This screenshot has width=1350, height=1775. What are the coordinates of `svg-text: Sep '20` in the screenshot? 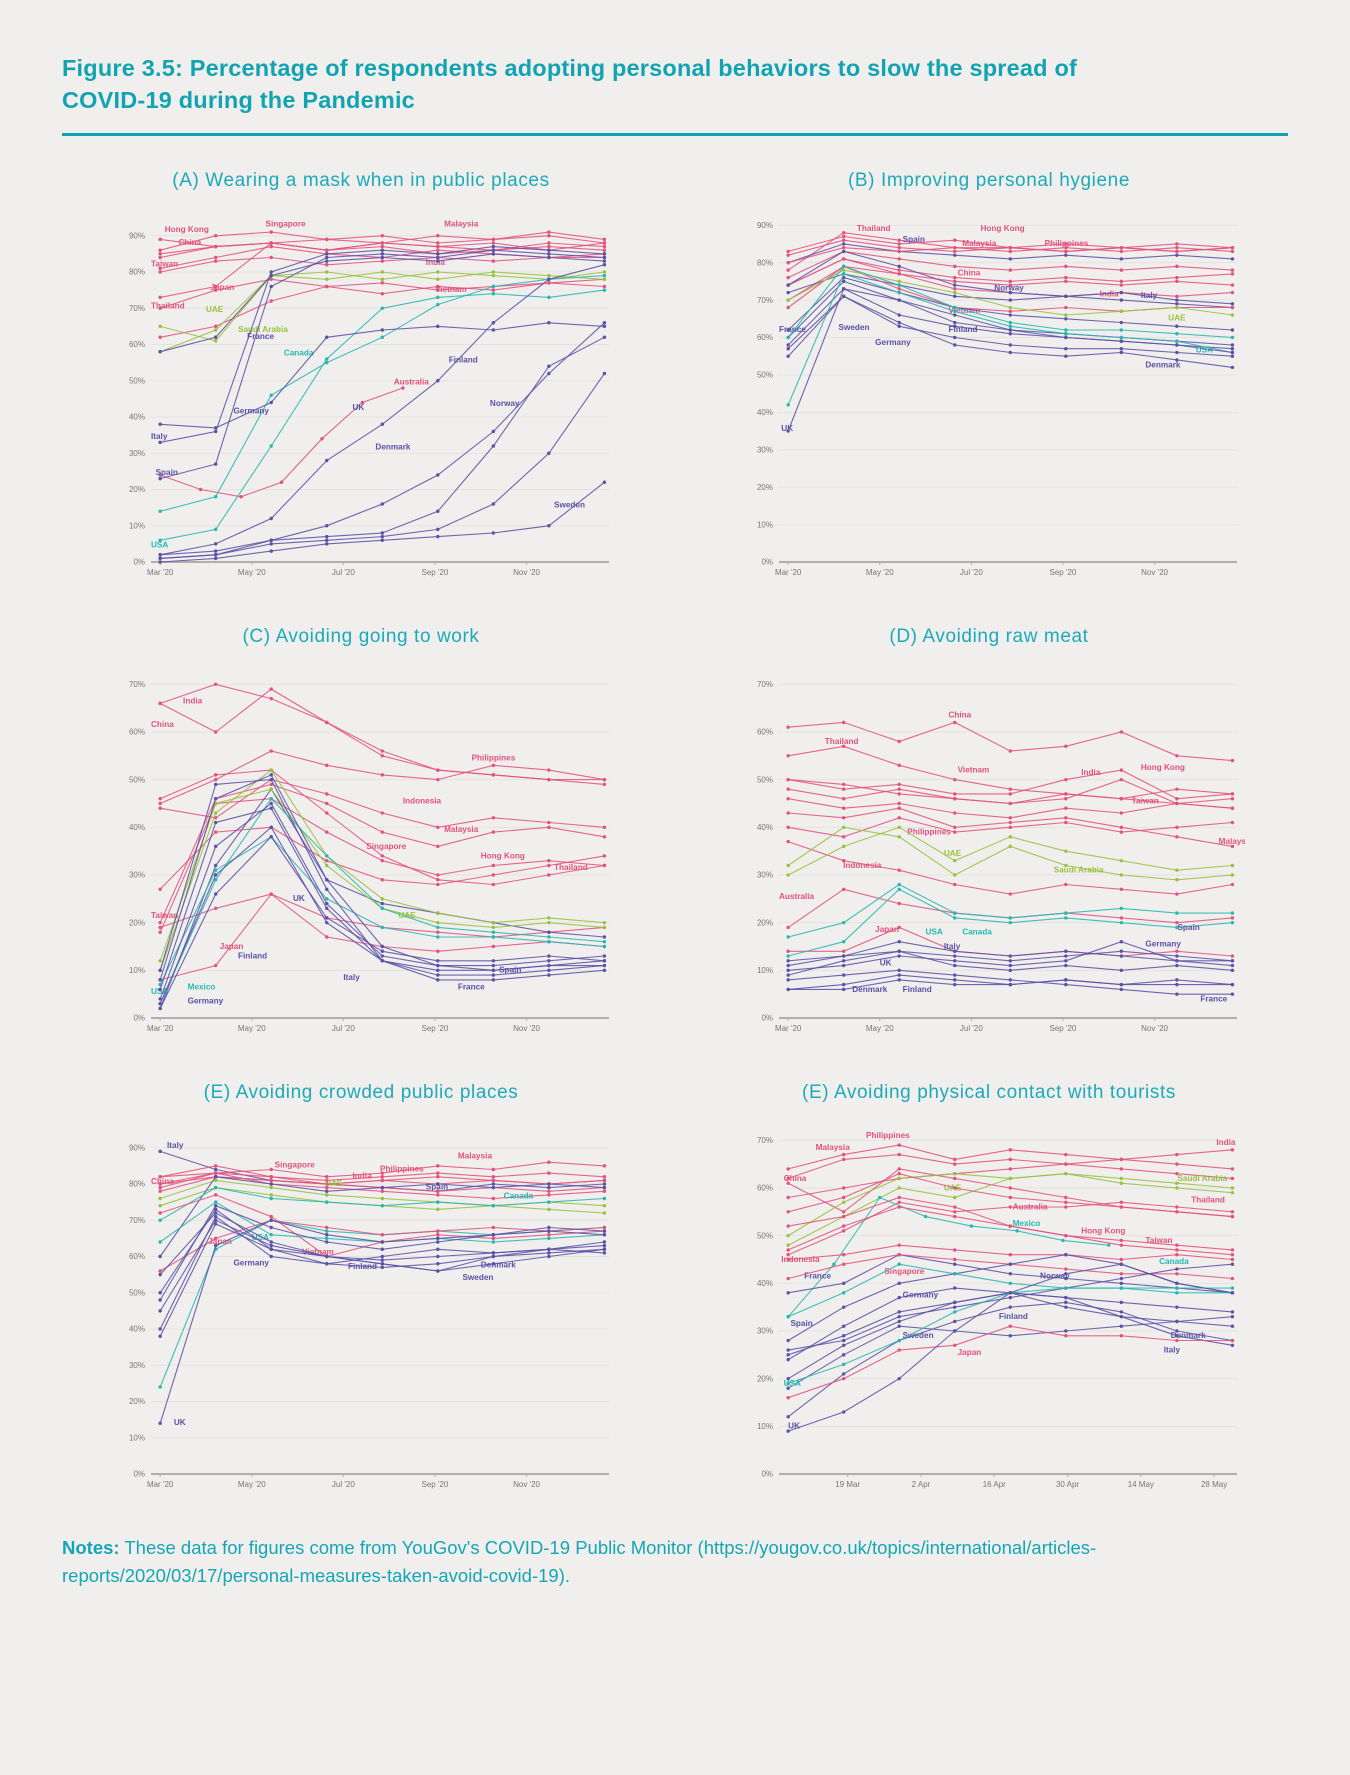 It's located at (1063, 1028).